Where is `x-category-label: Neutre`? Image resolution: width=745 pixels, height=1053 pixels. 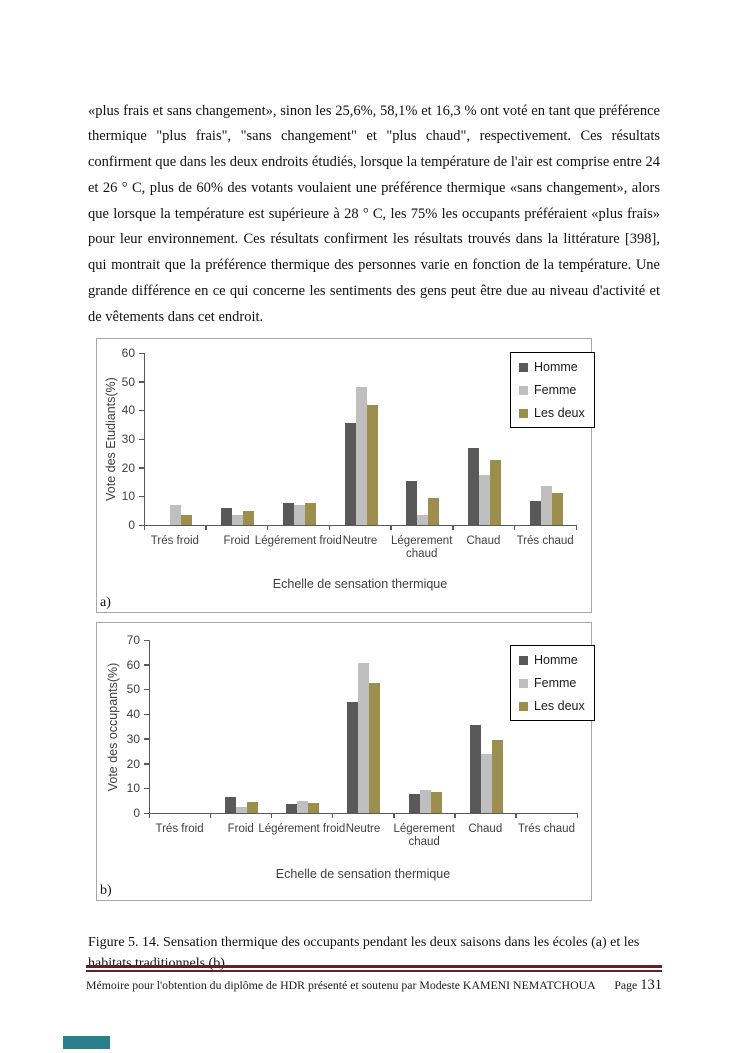 x-category-label: Neutre is located at coordinates (363, 829).